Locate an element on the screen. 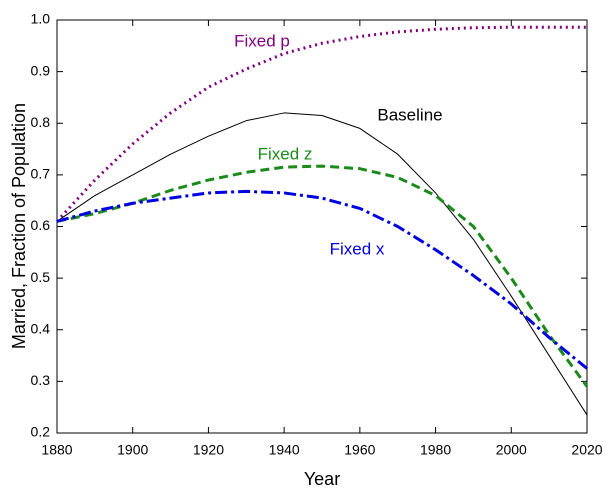  series-label: Fixed p is located at coordinates (262, 40).